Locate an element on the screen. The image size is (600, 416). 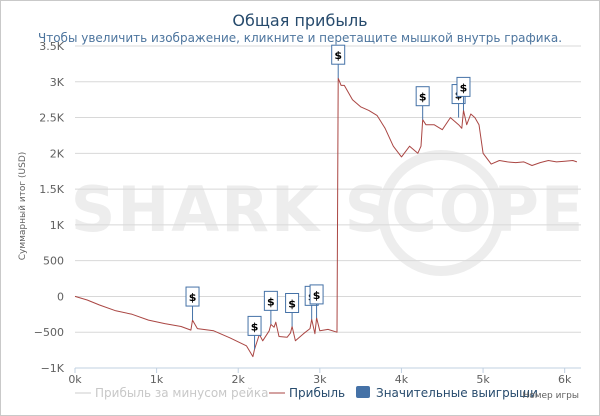
legend-item: Прибыль is located at coordinates (307, 393).